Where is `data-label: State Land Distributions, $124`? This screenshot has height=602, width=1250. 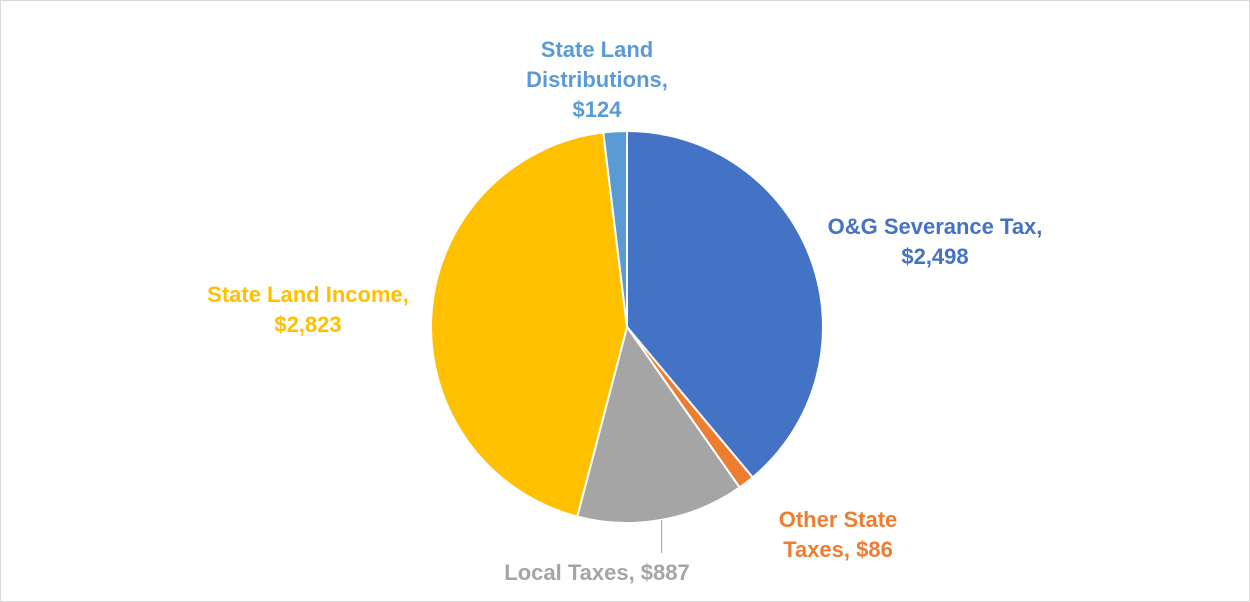 data-label: State Land Distributions, $124 is located at coordinates (597, 79).